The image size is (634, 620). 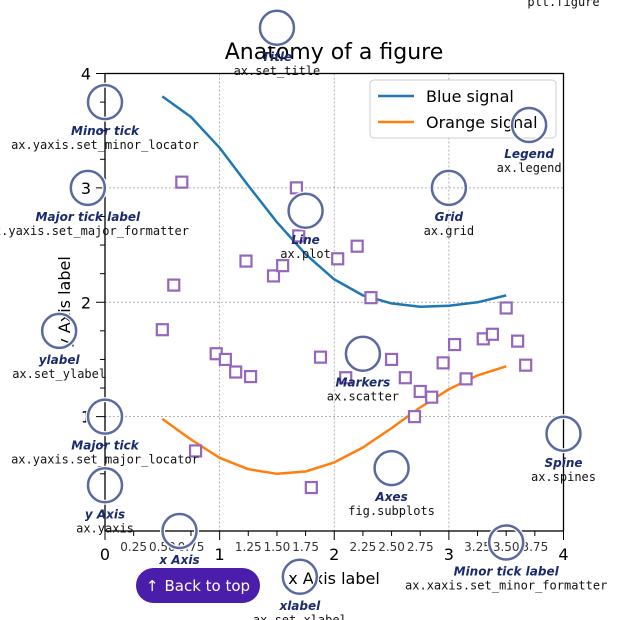 What do you see at coordinates (563, 477) in the screenshot?
I see `annotation-code: ax.spines` at bounding box center [563, 477].